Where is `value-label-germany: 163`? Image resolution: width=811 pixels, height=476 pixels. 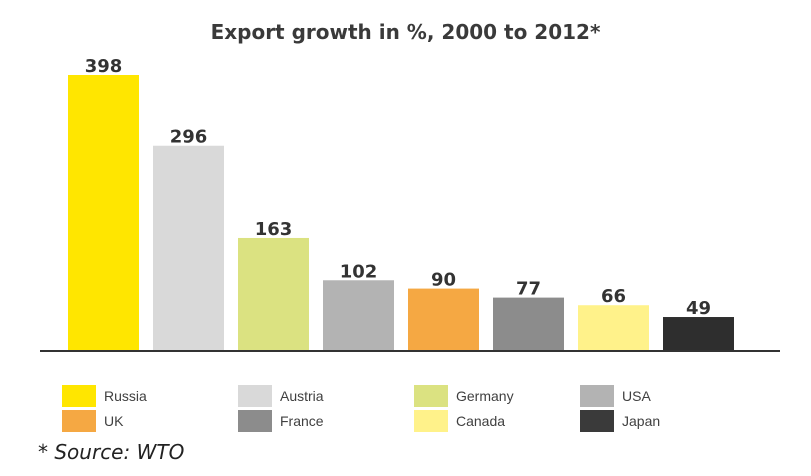
value-label-germany: 163 is located at coordinates (274, 229).